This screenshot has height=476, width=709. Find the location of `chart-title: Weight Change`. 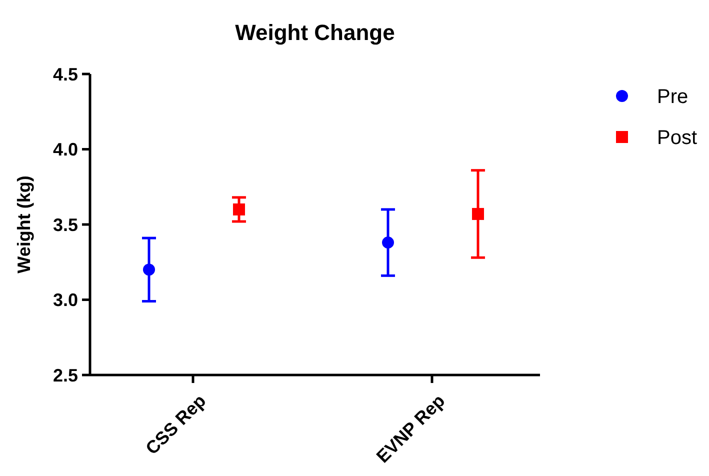

chart-title: Weight Change is located at coordinates (315, 32).